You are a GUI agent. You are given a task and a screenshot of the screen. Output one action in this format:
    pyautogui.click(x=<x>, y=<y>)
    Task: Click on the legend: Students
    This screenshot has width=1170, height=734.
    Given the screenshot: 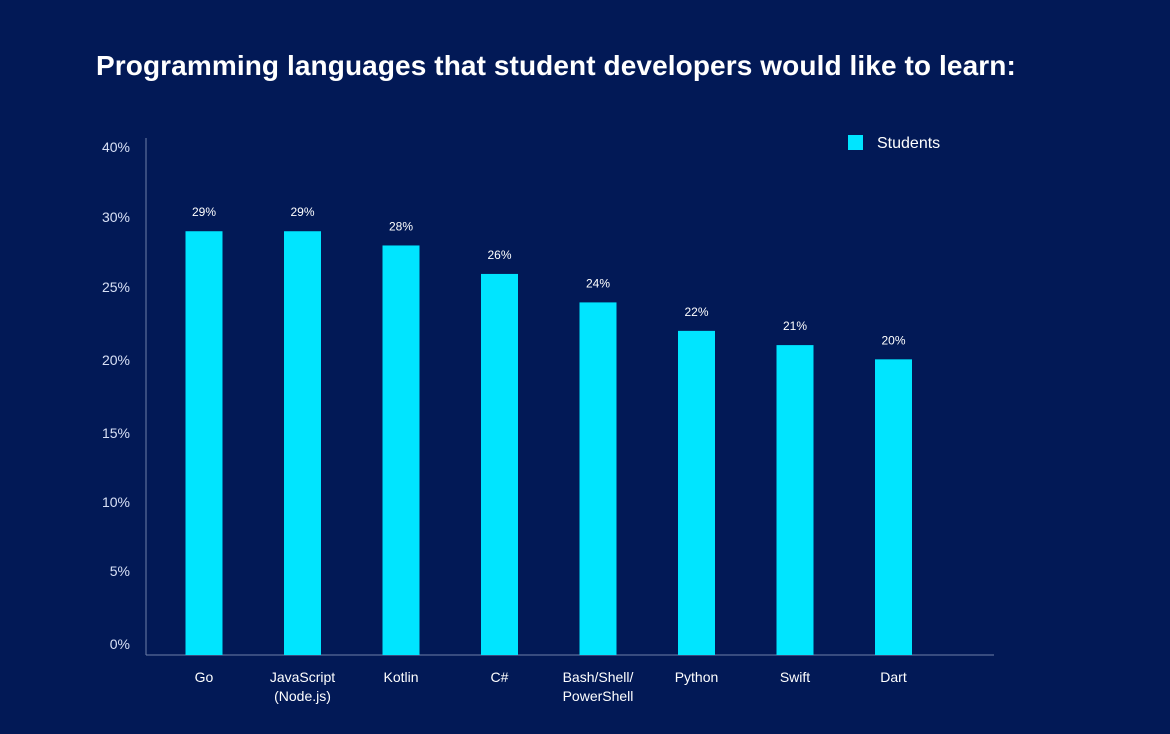 What is the action you would take?
    pyautogui.click(x=894, y=143)
    